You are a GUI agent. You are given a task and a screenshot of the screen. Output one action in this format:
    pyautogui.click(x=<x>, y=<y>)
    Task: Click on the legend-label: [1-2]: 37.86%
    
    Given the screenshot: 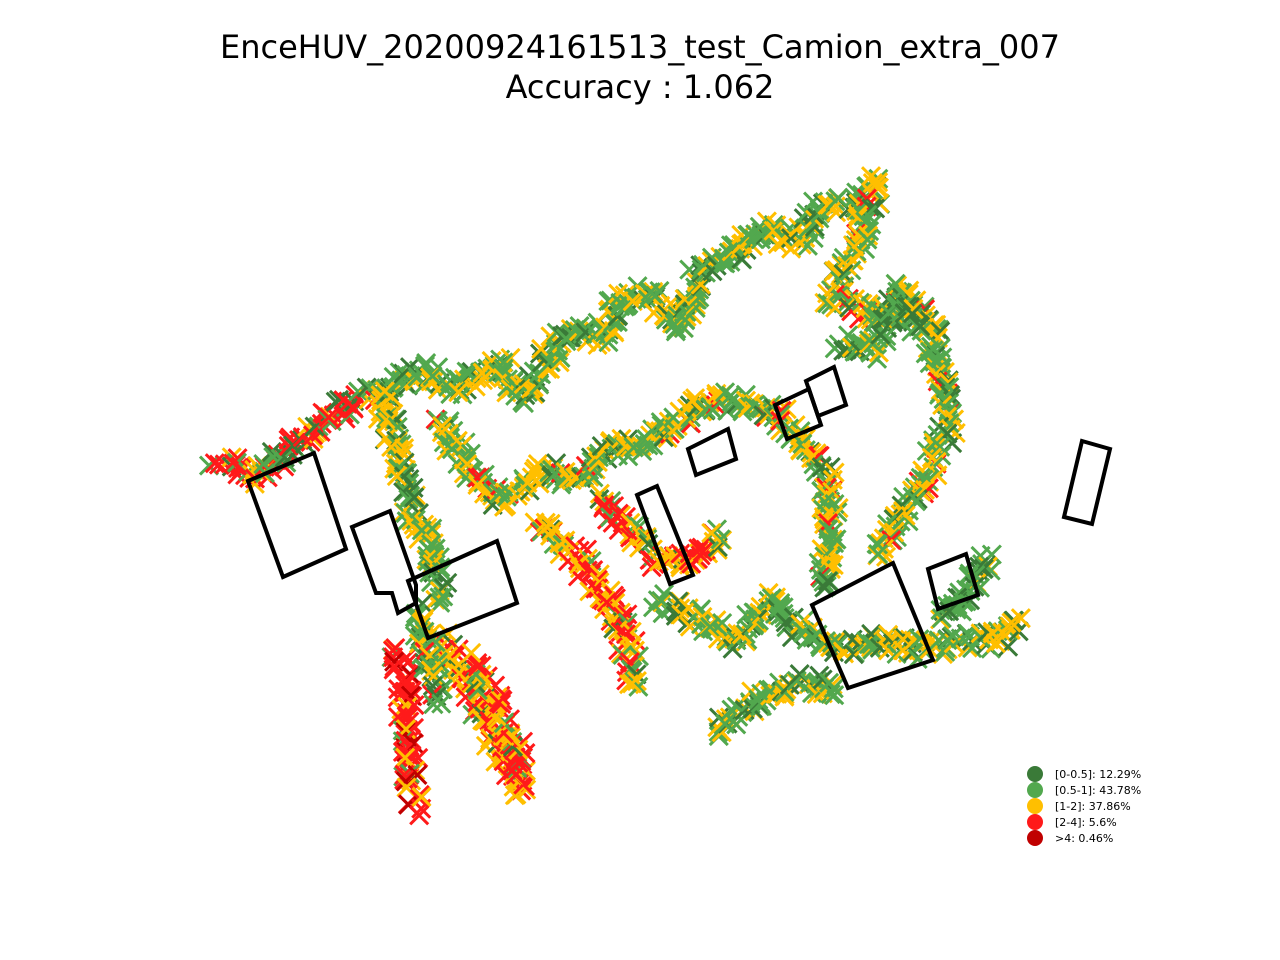 What is the action you would take?
    pyautogui.click(x=1093, y=806)
    